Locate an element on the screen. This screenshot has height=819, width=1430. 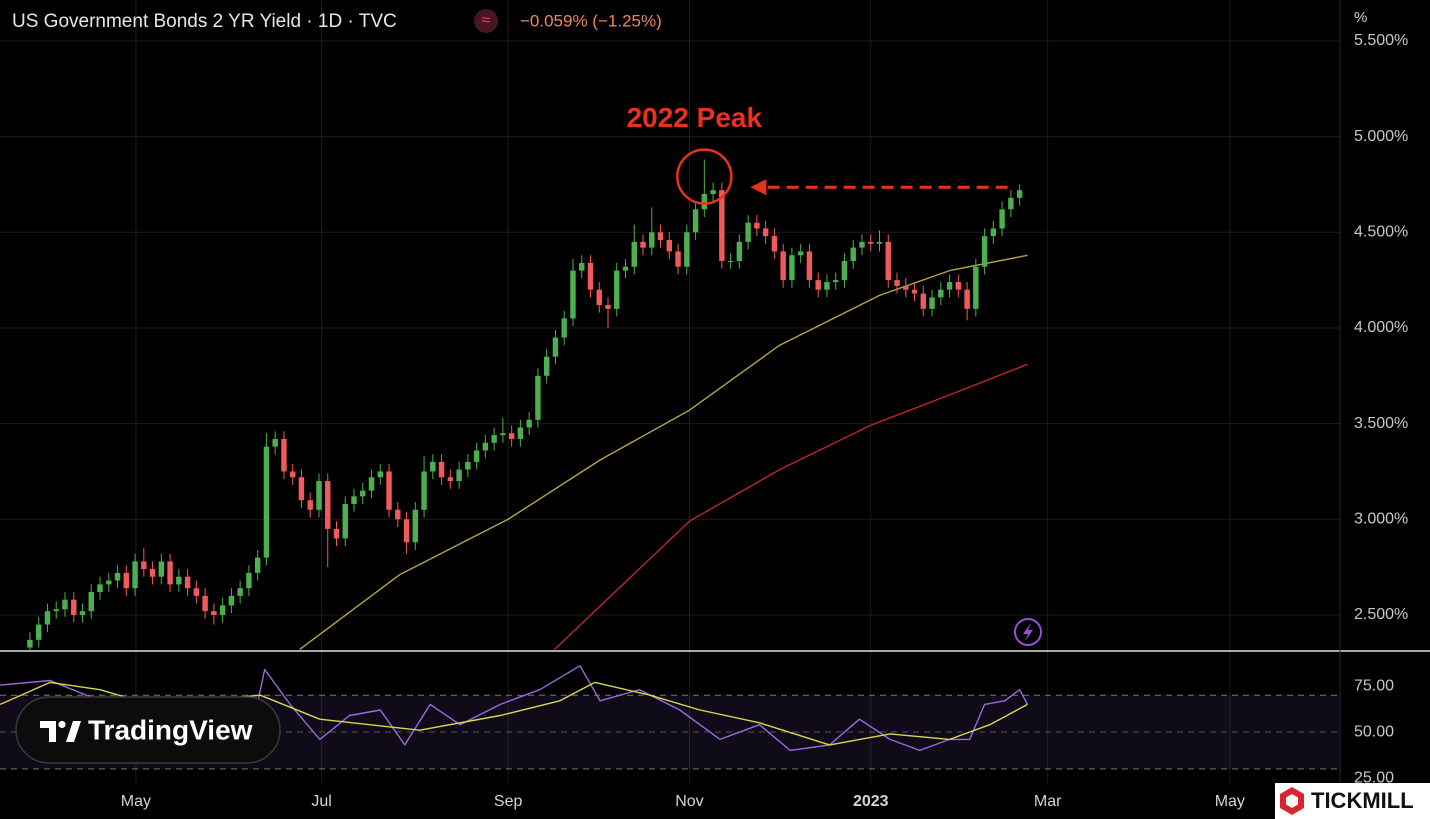
indicator-icon is located at coordinates (486, 21).